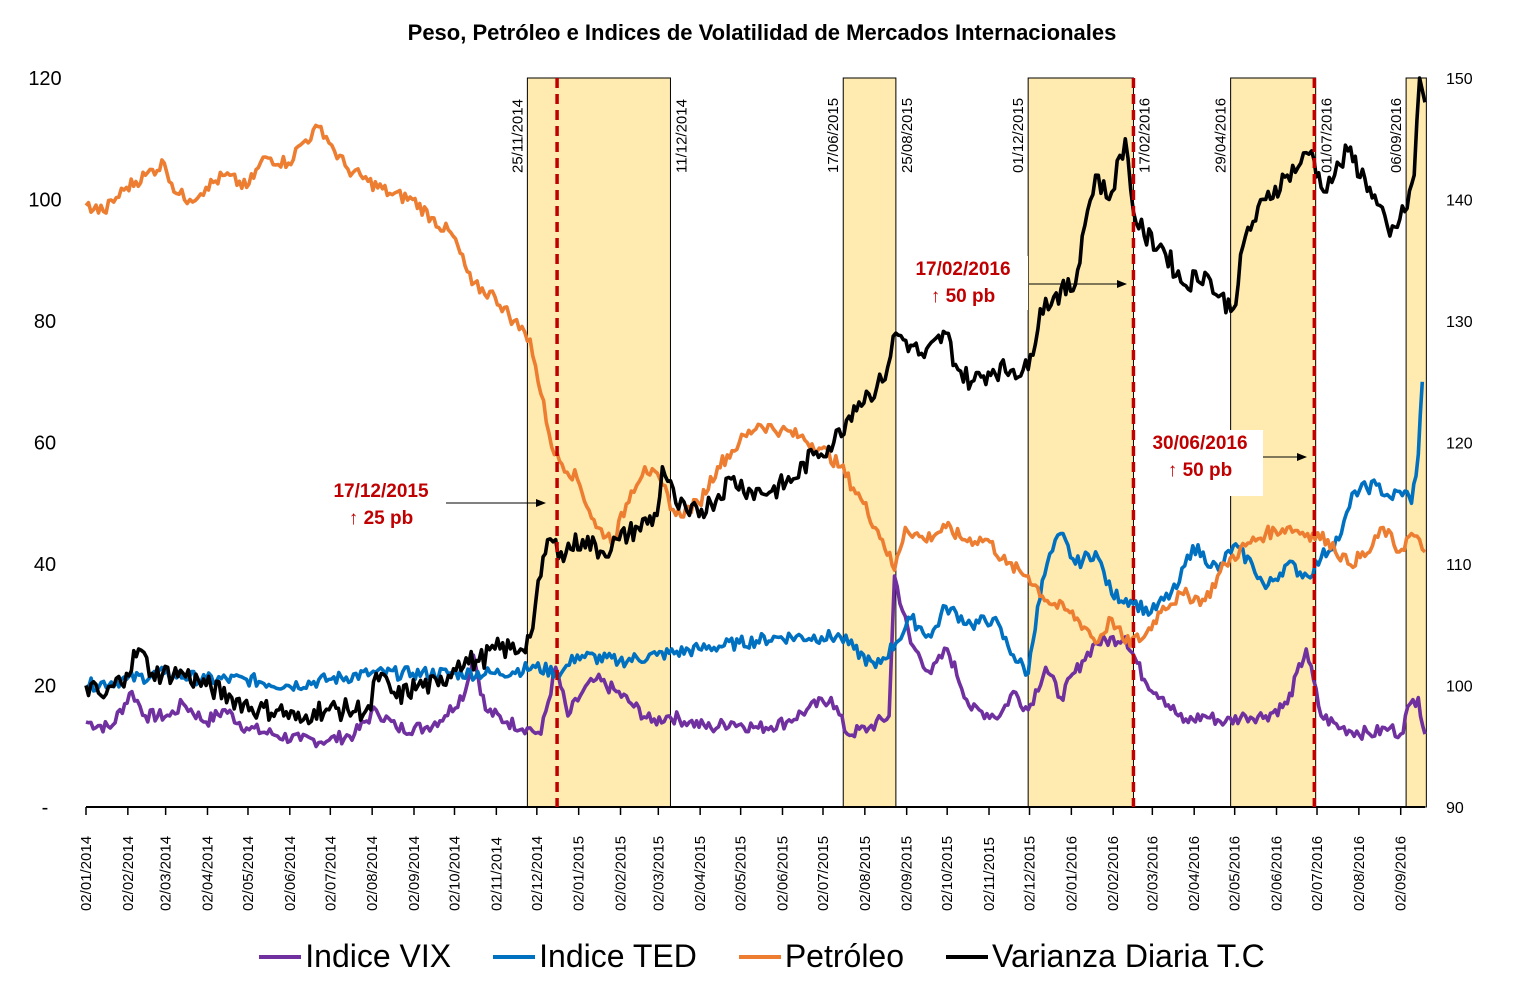 The image size is (1524, 1001). I want to click on y-left-tick-label: 20, so click(45, 687).